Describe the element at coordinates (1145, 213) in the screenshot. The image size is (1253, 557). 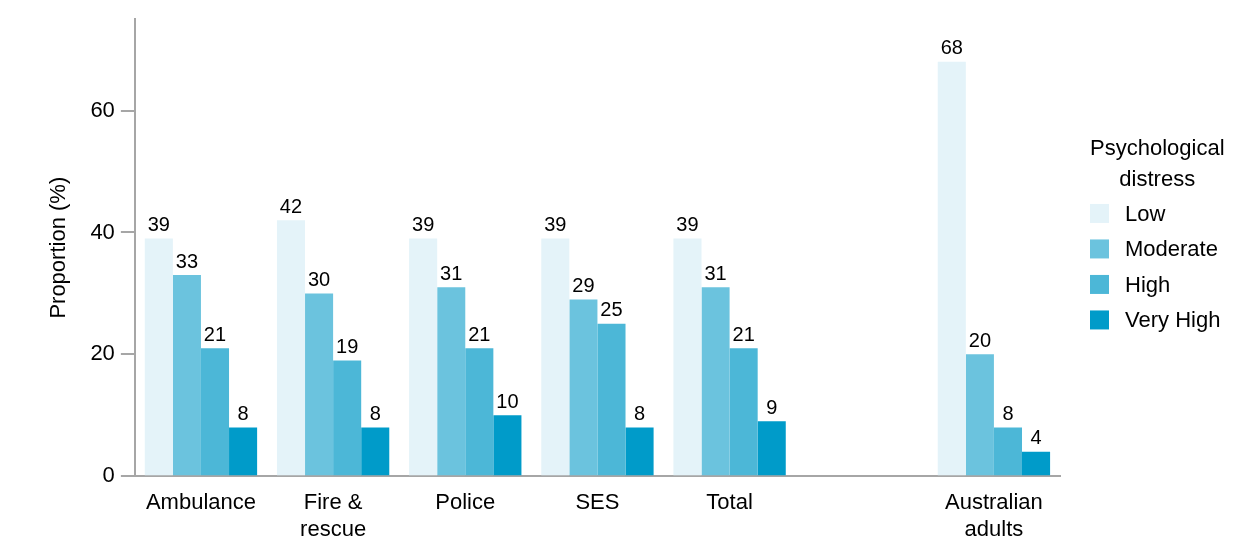
I see `legend-label: Low` at that location.